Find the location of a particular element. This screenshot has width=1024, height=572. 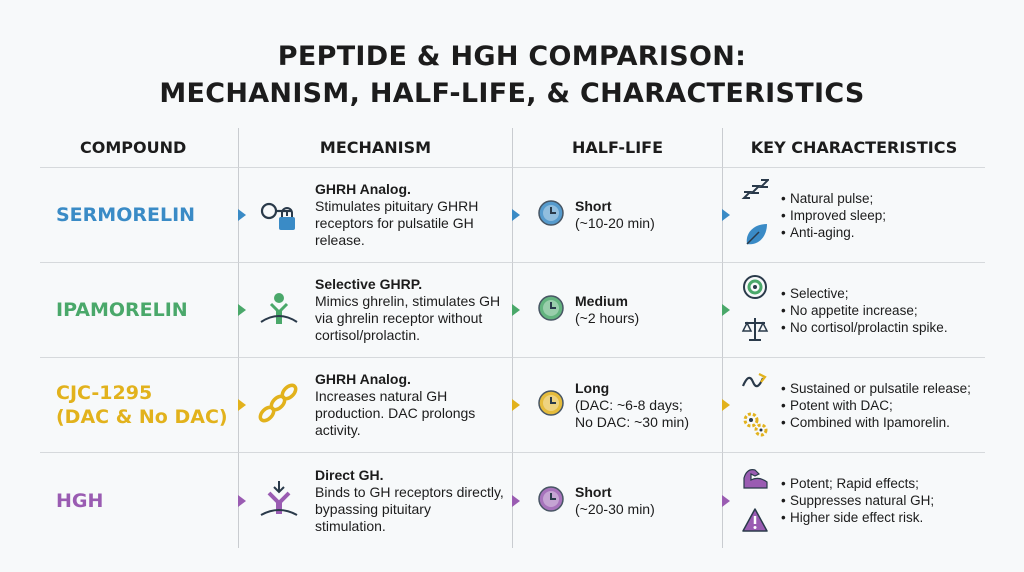

column-header: COMPOUND is located at coordinates (139, 148).